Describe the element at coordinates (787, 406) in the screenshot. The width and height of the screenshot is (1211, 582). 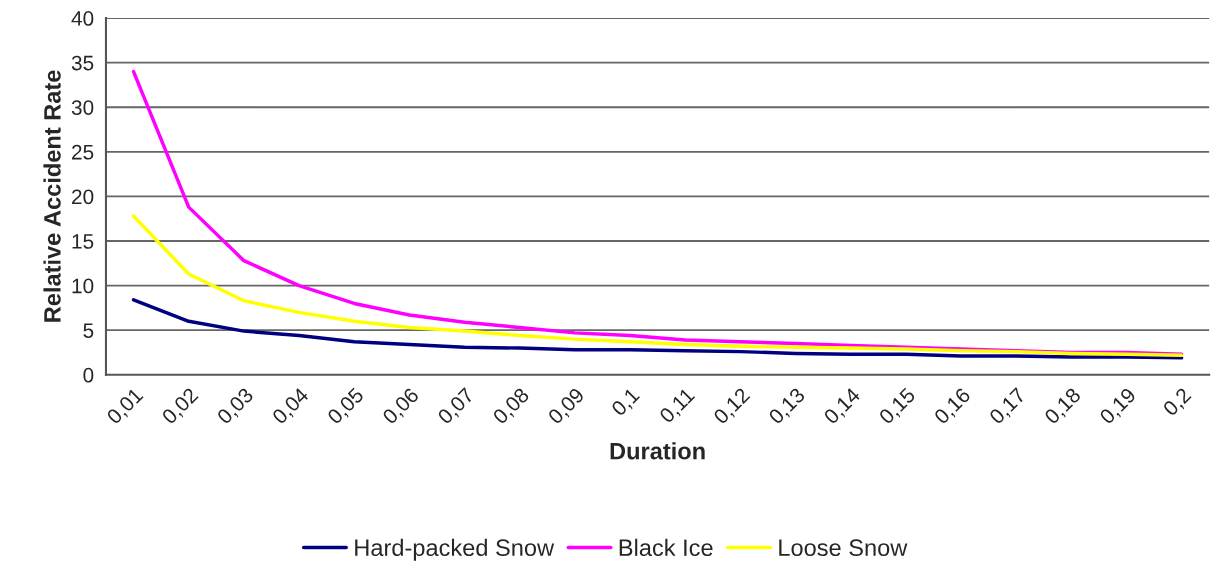
I see `x-tick-label: 0,13` at that location.